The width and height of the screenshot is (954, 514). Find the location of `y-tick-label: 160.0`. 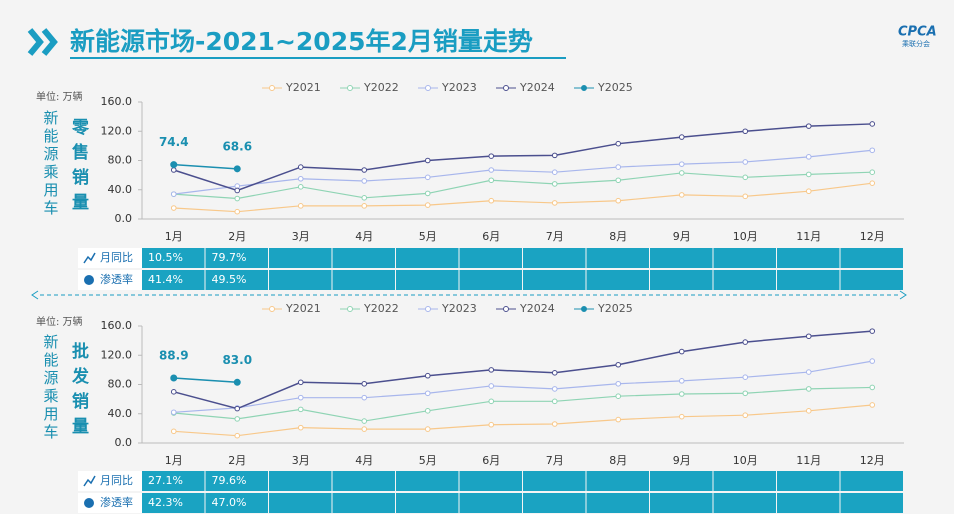

y-tick-label: 160.0 is located at coordinates (117, 101).